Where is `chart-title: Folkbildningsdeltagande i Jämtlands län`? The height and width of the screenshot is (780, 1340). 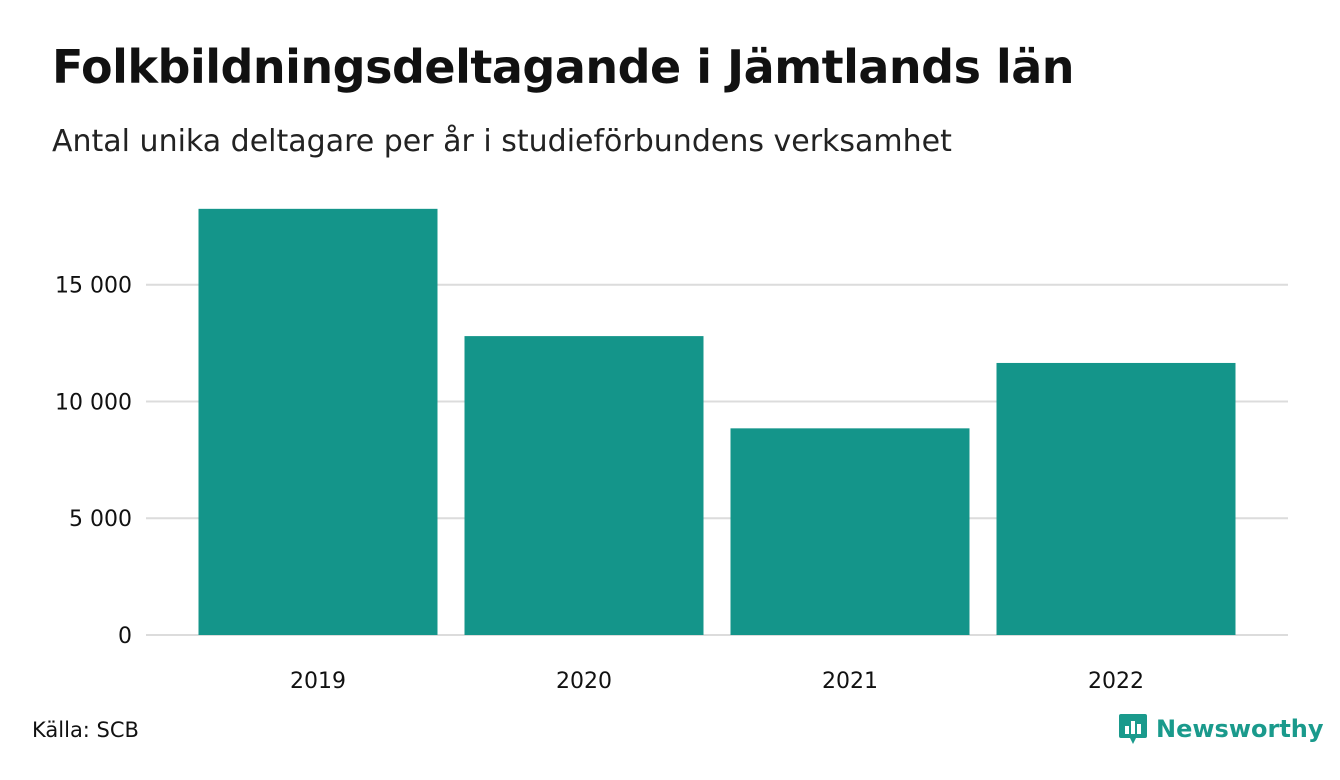 chart-title: Folkbildningsdeltagande i Jämtlands län is located at coordinates (563, 67).